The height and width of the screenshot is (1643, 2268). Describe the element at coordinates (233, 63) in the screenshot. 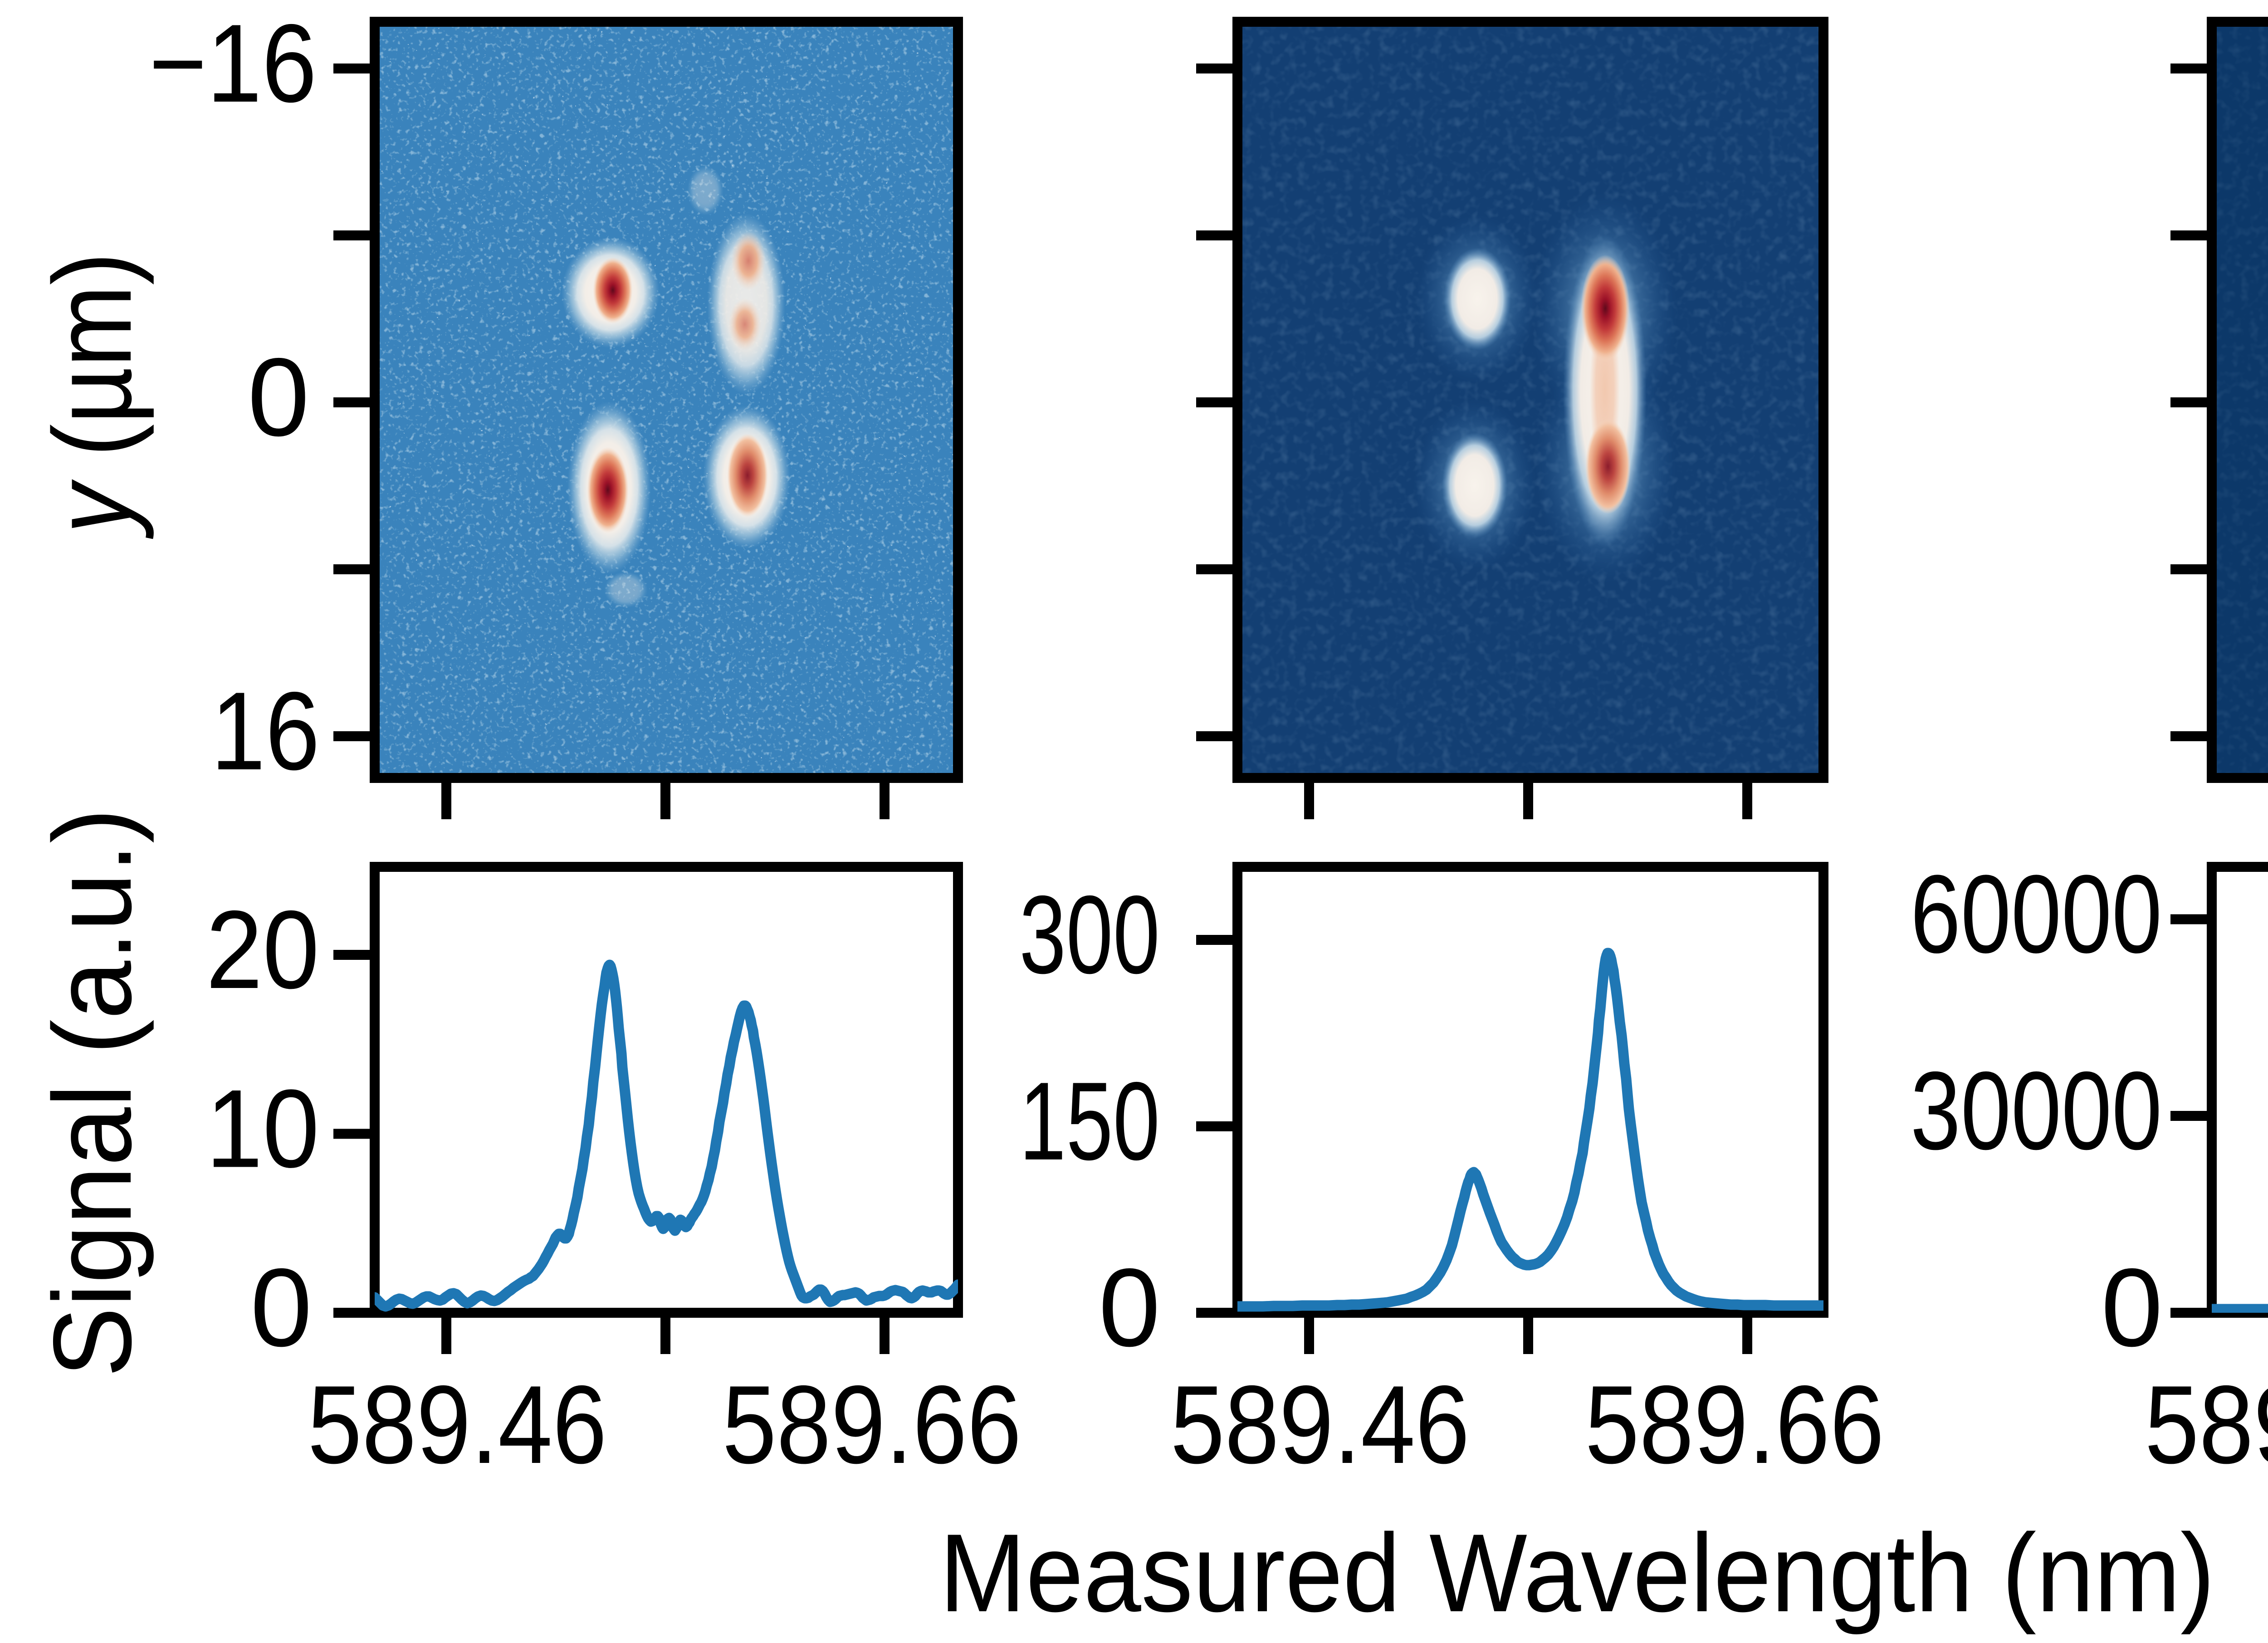

I see `svg-text: −16` at that location.